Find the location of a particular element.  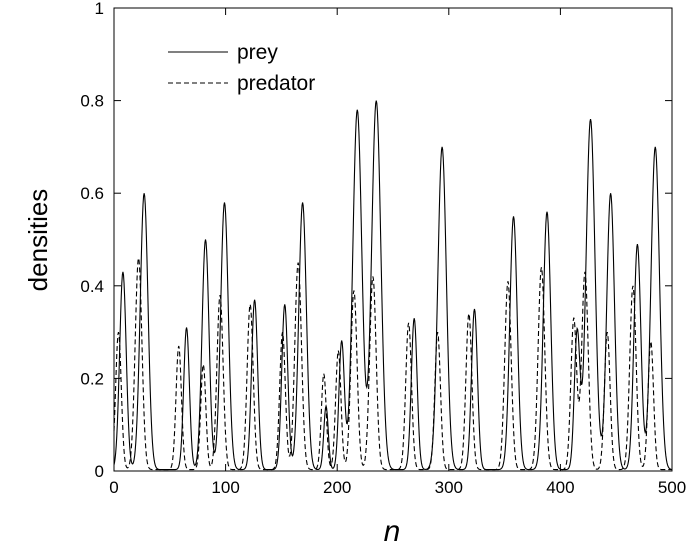

y-tick-label: 1 is located at coordinates (99, 9).